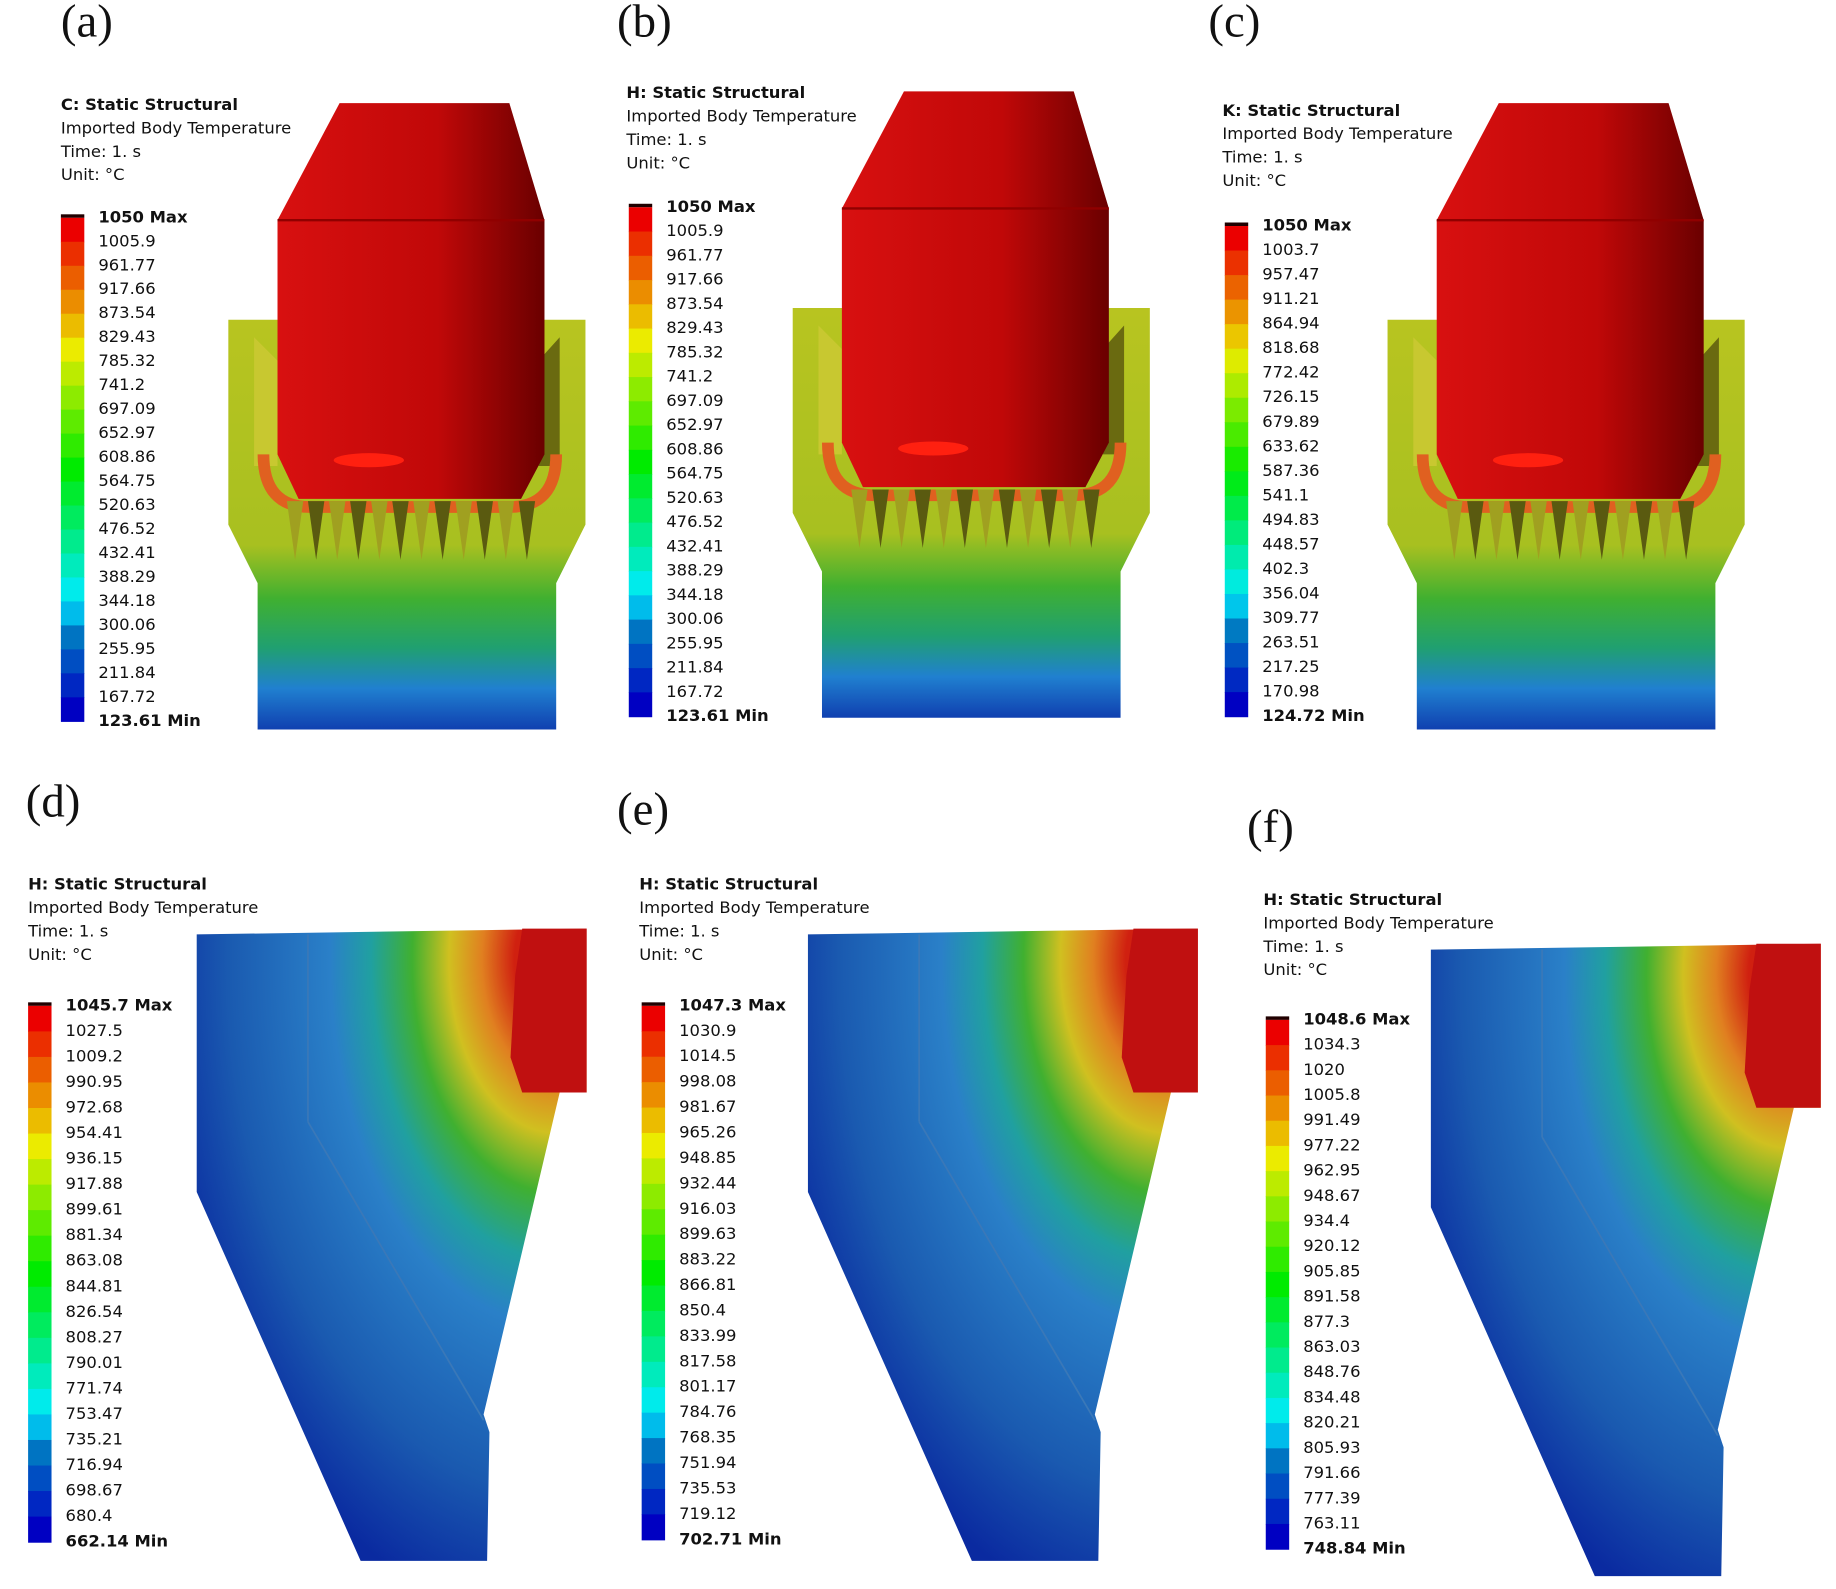 The image size is (1836, 1589). I want to click on hot-ring, so click(974, 472).